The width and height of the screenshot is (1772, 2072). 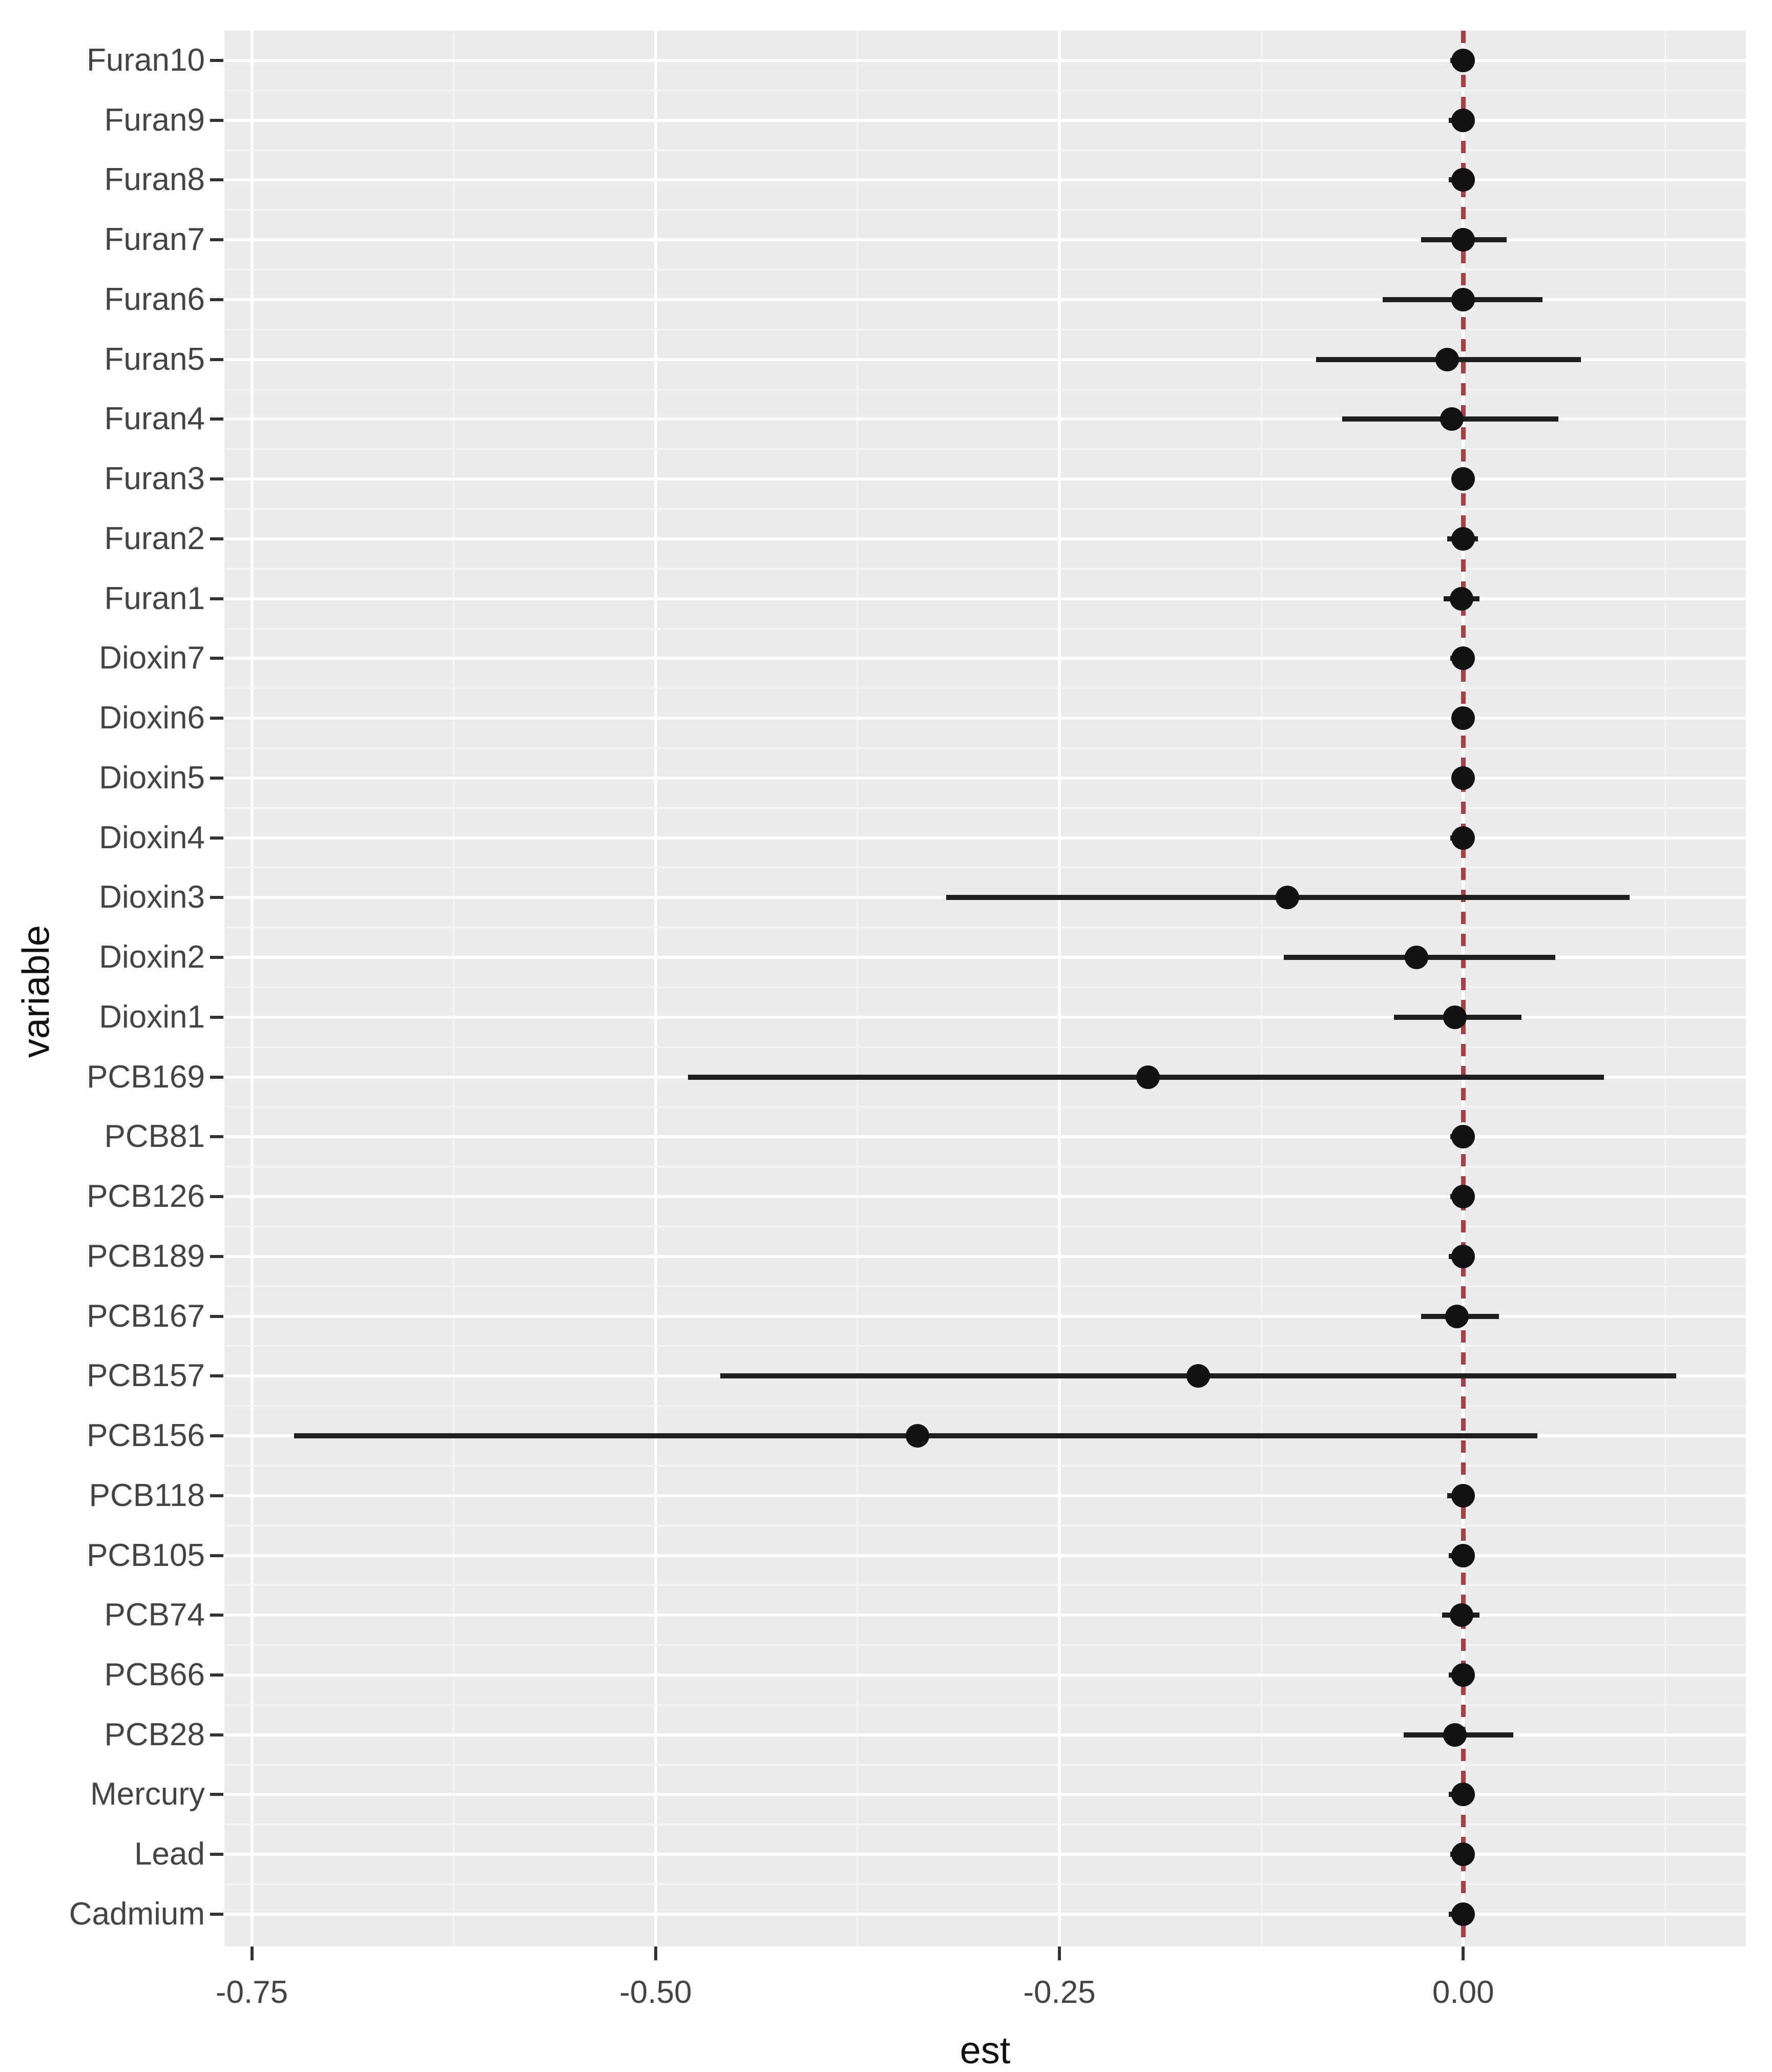 What do you see at coordinates (1463, 1993) in the screenshot?
I see `x-tick-label: 0.00` at bounding box center [1463, 1993].